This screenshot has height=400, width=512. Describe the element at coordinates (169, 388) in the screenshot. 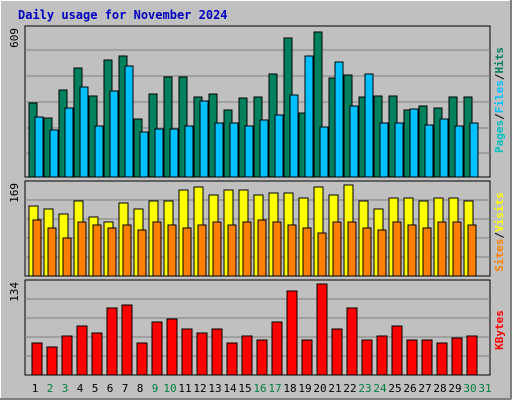

I see `x-label-day-10: 10` at that location.